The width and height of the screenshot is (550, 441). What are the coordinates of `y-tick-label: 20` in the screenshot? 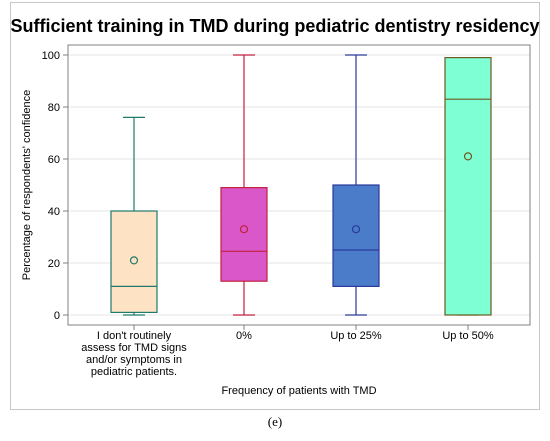 It's located at (54, 264).